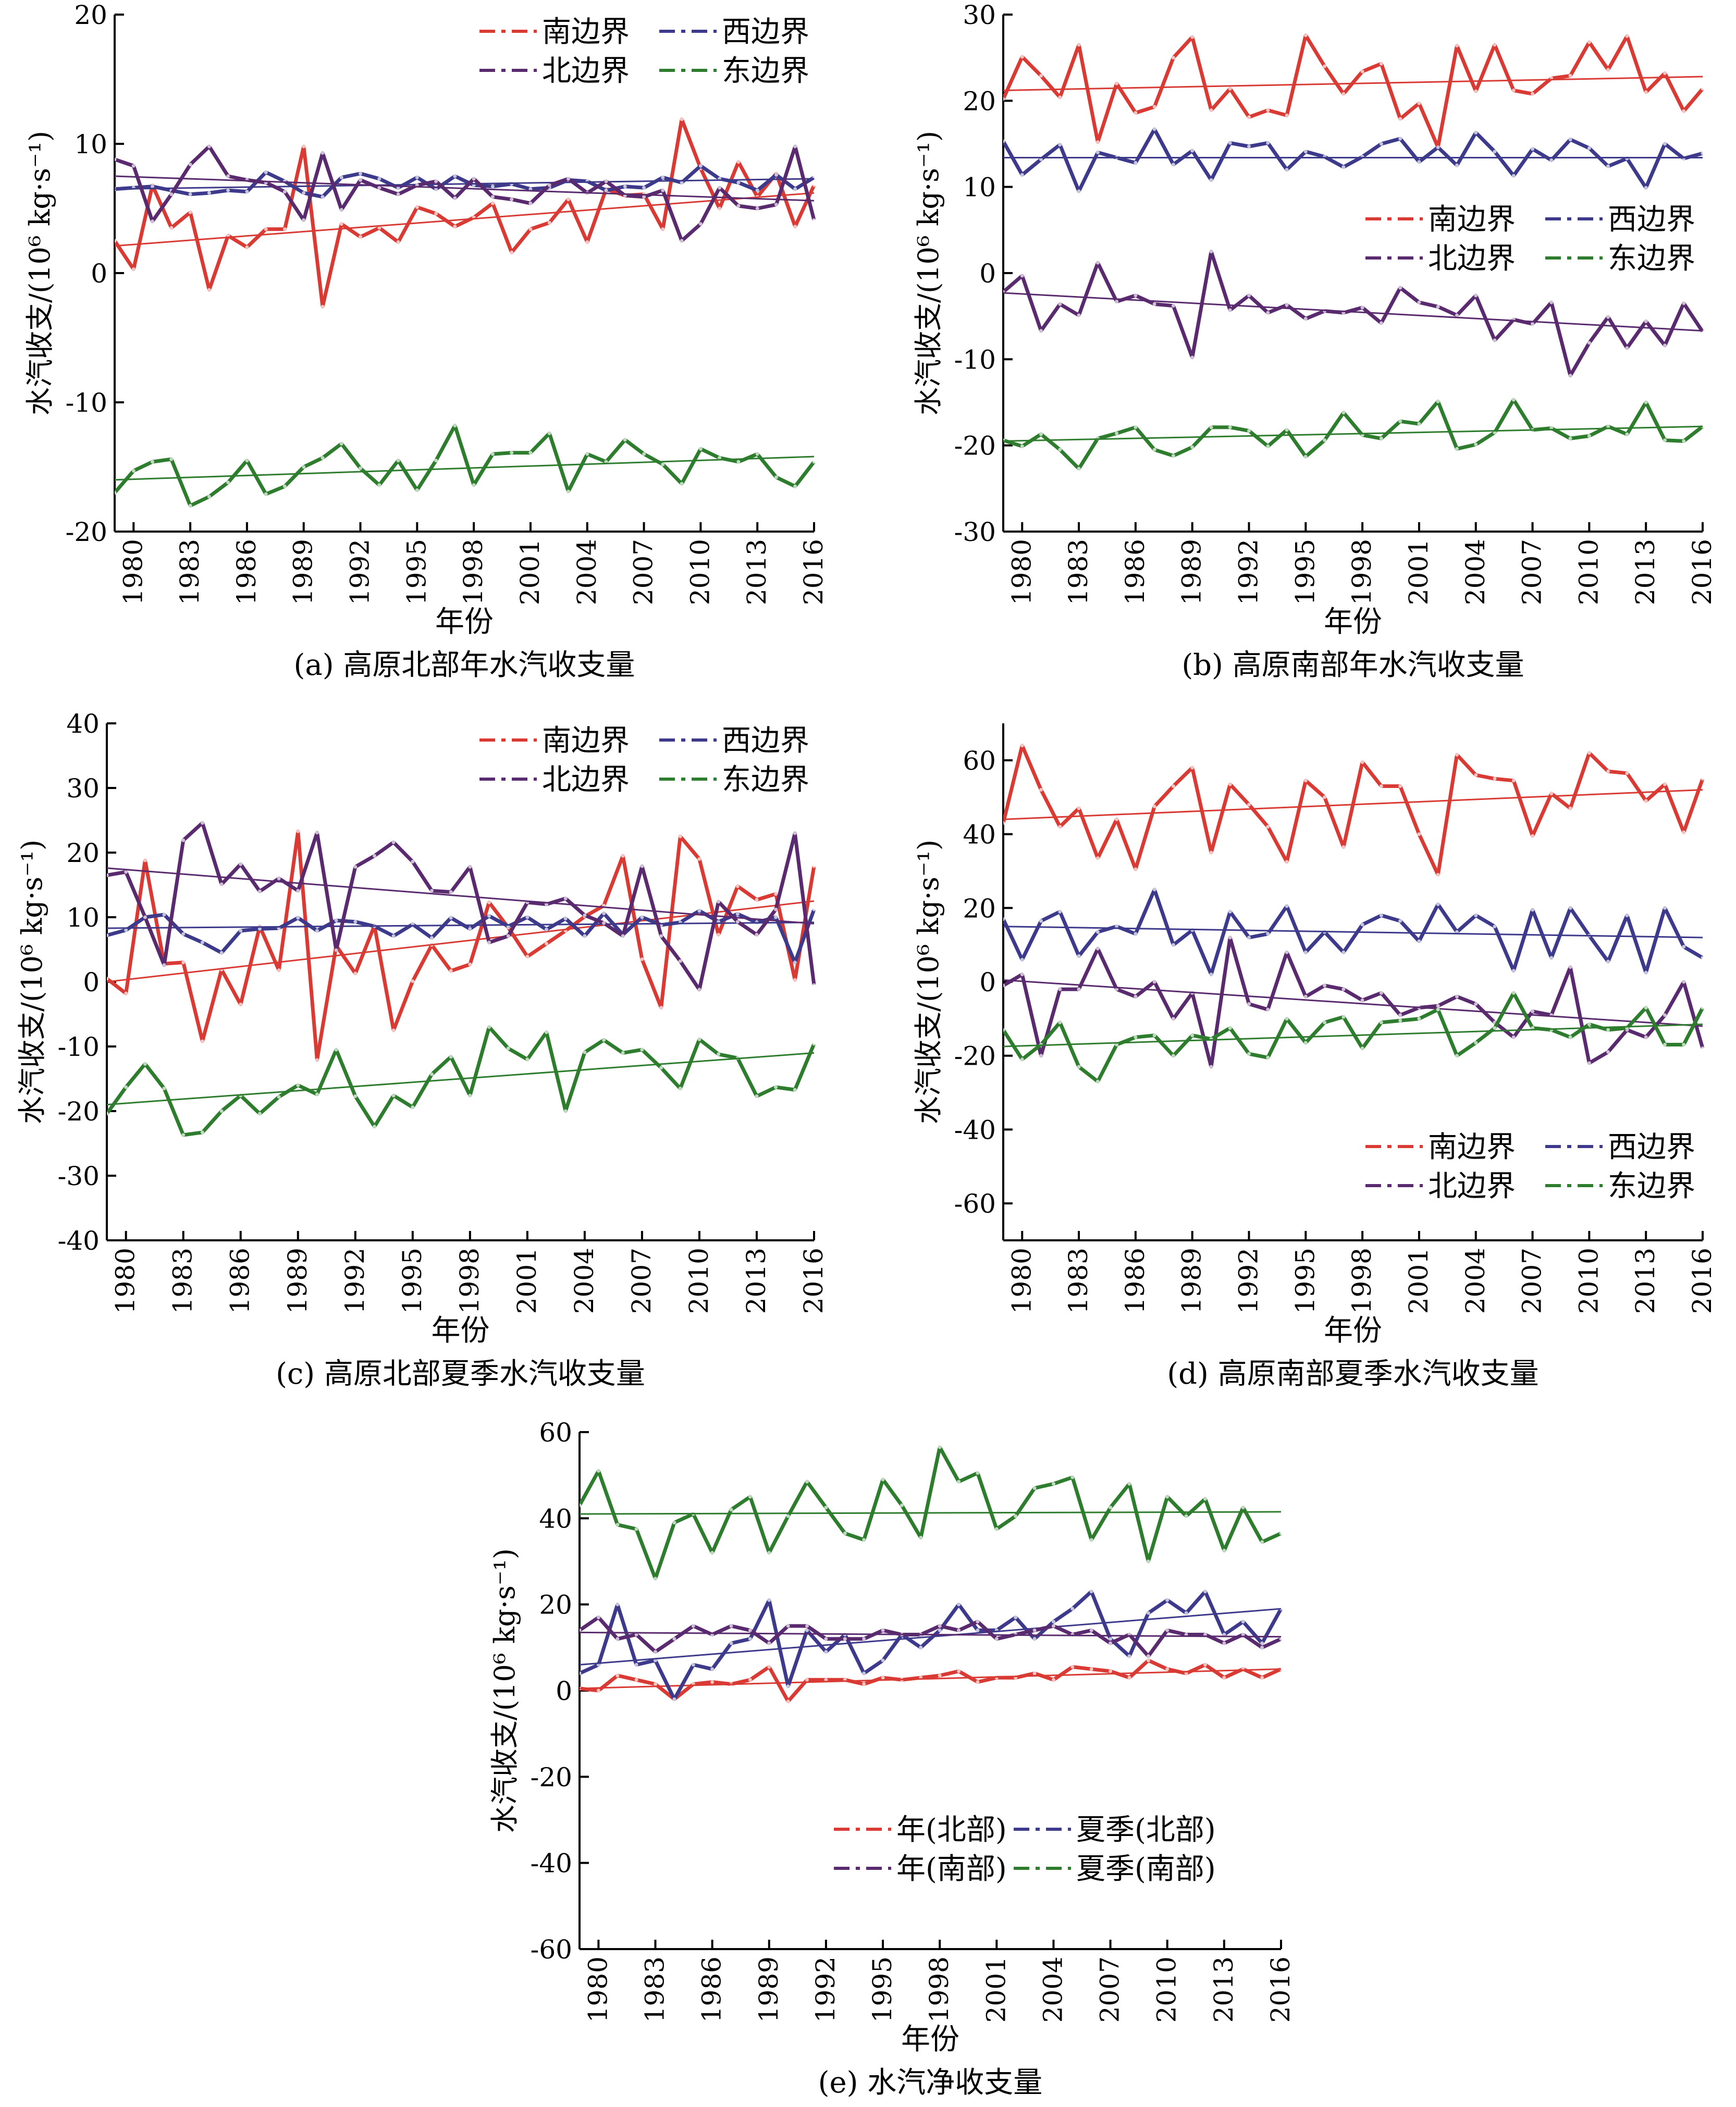 Image resolution: width=1736 pixels, height=2107 pixels. I want to click on legend-label: 东边界, so click(765, 780).